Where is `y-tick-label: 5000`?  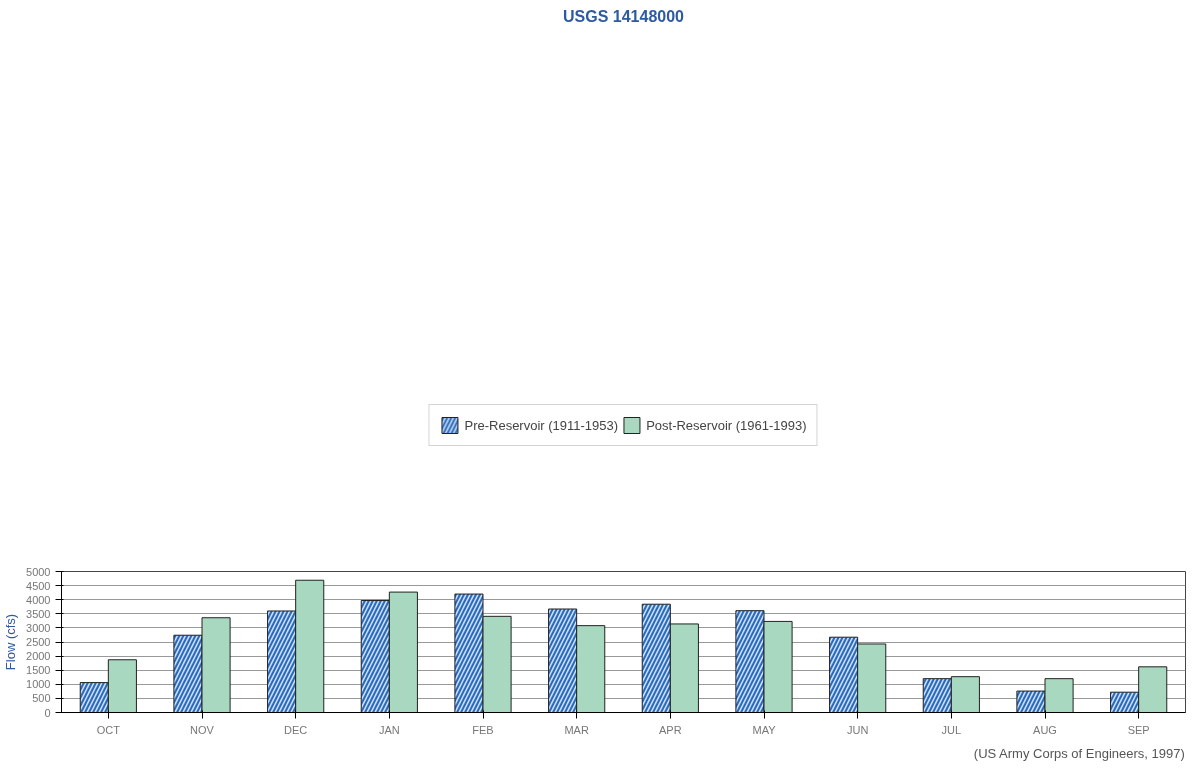 y-tick-label: 5000 is located at coordinates (38, 571).